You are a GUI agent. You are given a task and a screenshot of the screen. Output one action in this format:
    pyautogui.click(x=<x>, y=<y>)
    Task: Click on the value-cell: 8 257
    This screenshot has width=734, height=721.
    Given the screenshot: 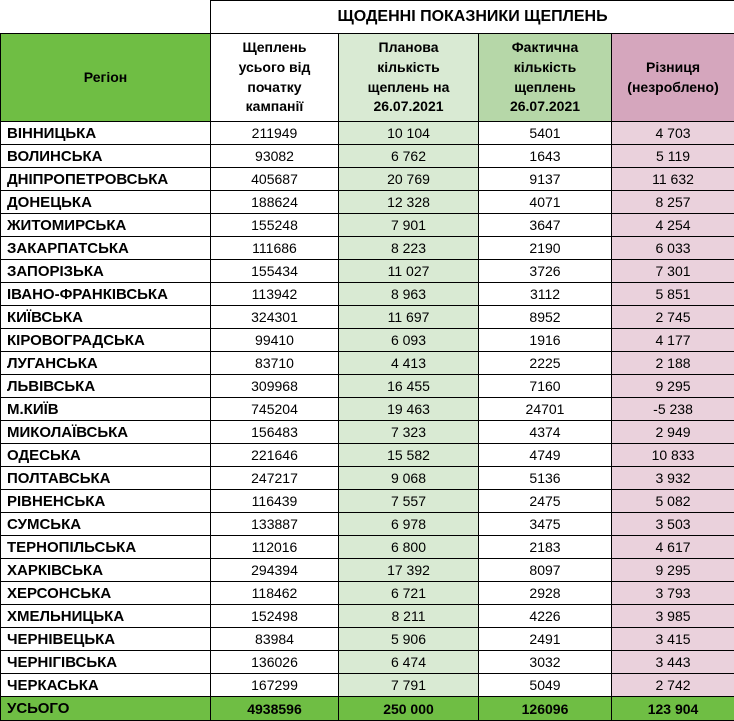 What is the action you would take?
    pyautogui.click(x=673, y=202)
    